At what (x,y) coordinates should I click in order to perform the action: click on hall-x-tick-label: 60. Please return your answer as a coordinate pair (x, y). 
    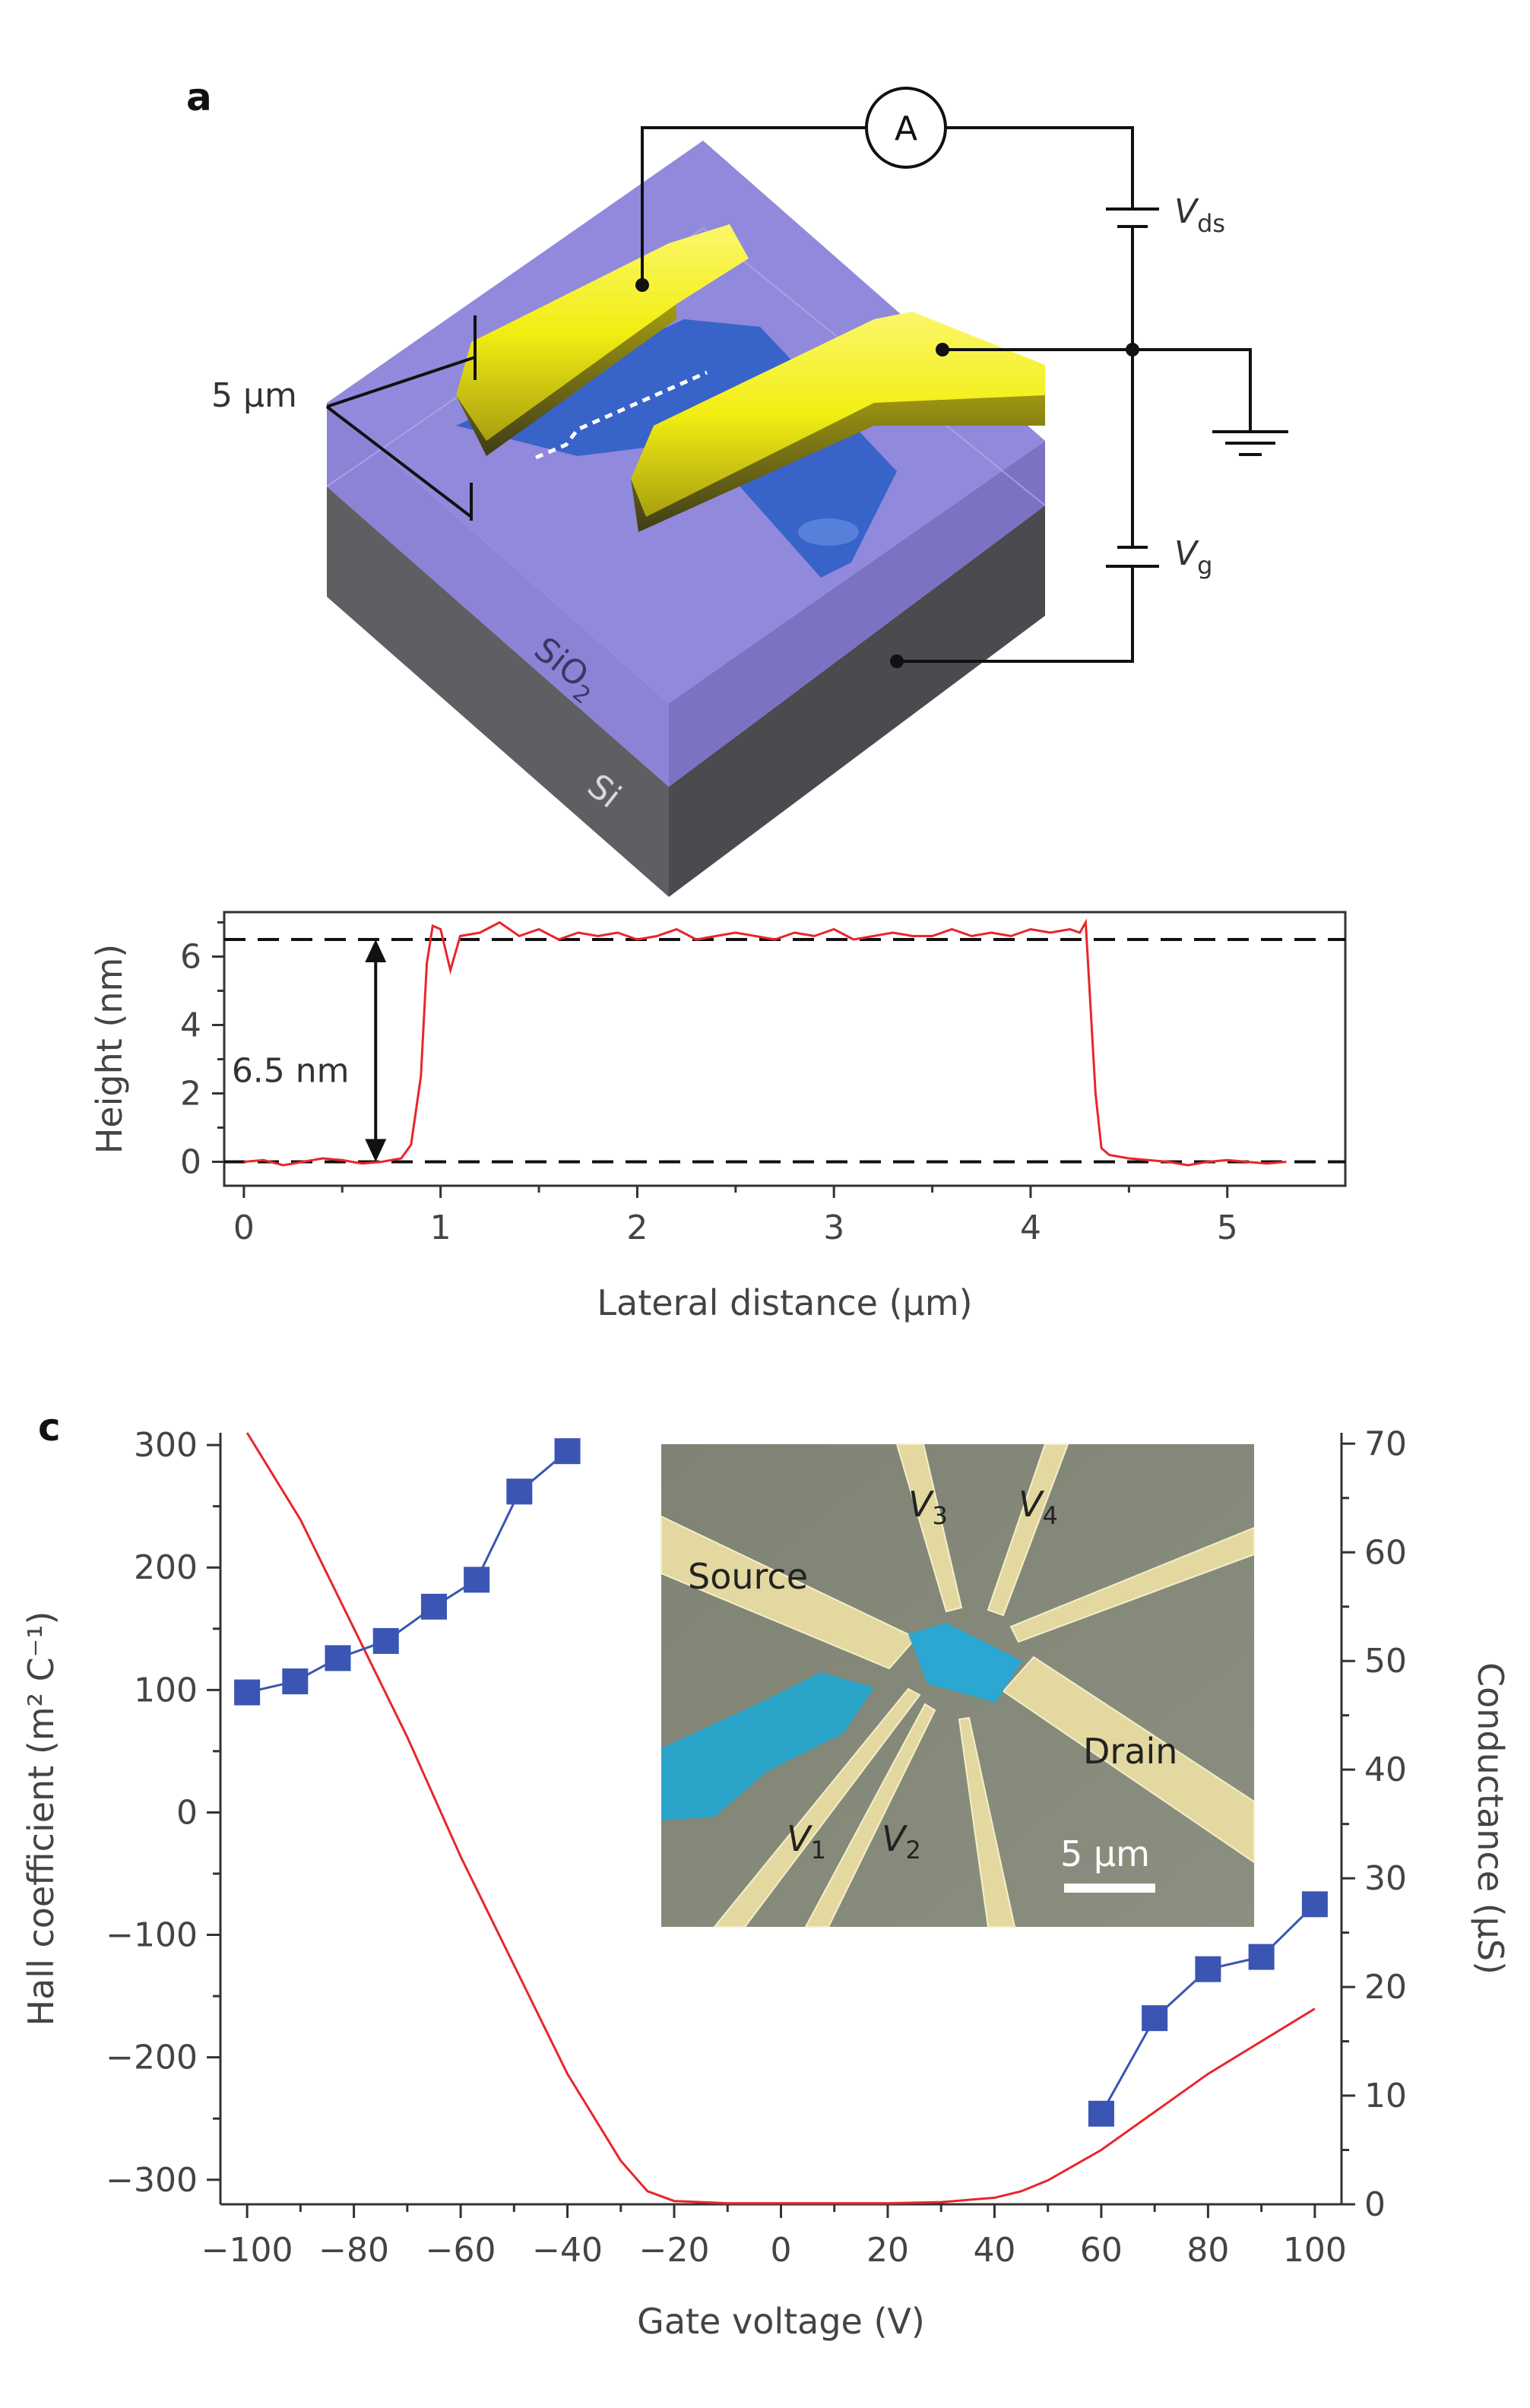
    Looking at the image, I should click on (1101, 2250).